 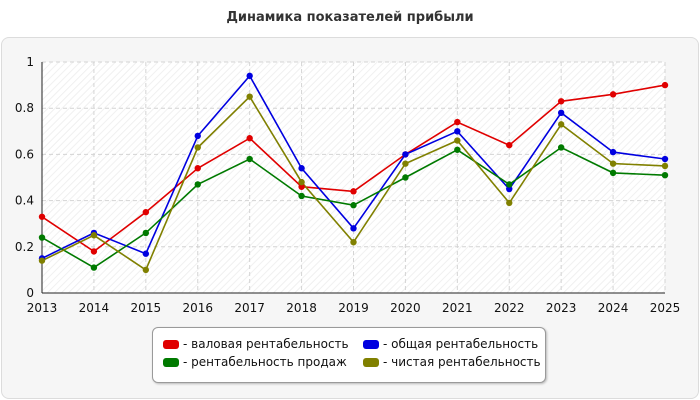 I want to click on legend-item: - валовая рентабельность, so click(x=256, y=344).